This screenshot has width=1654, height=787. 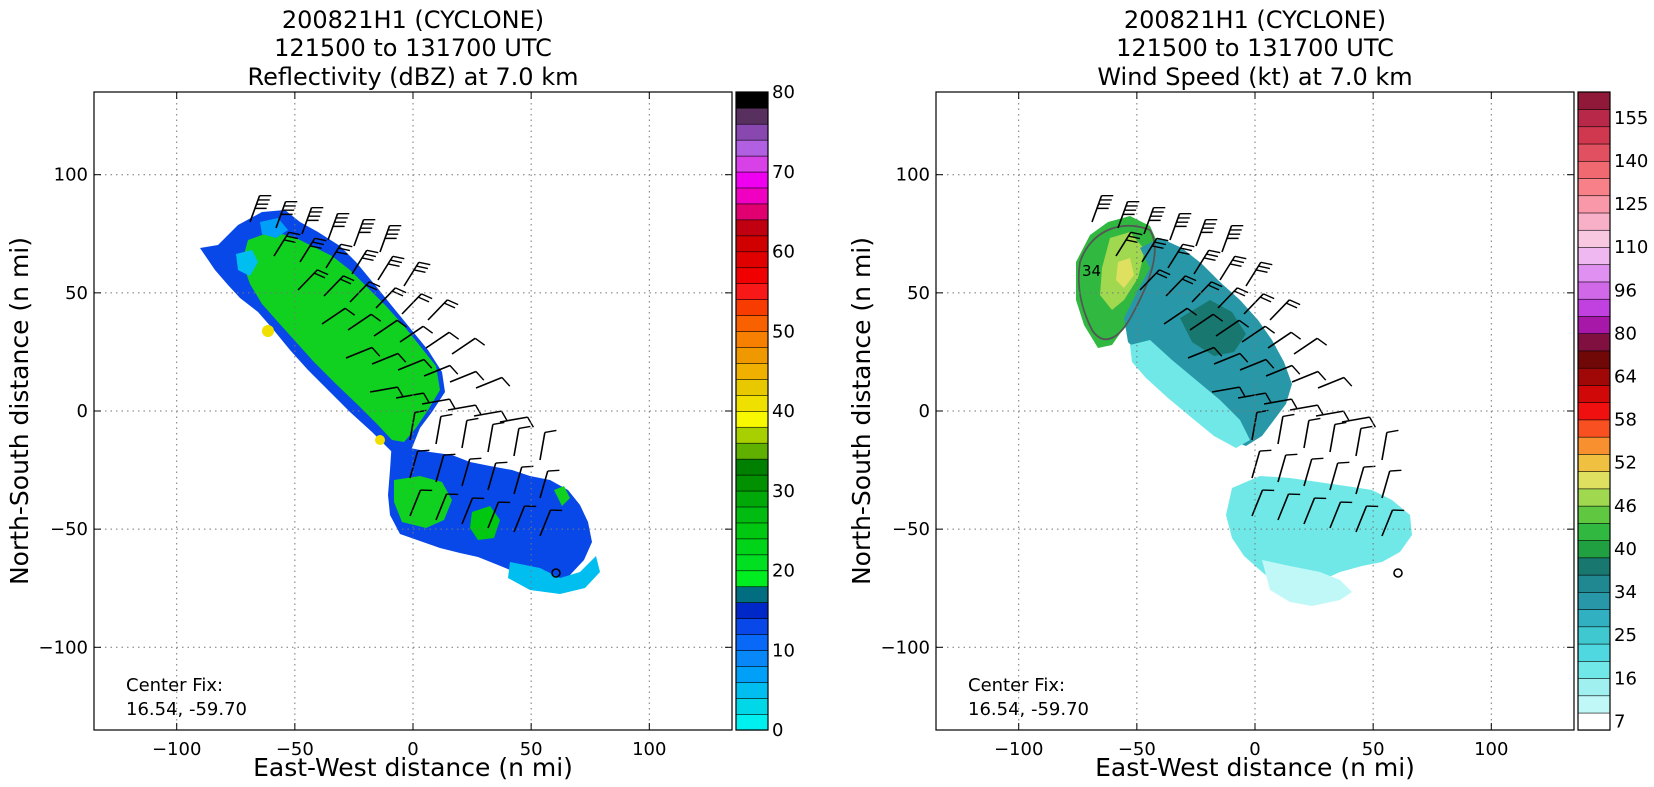 What do you see at coordinates (911, 529) in the screenshot?
I see `y-tick-label: −50` at bounding box center [911, 529].